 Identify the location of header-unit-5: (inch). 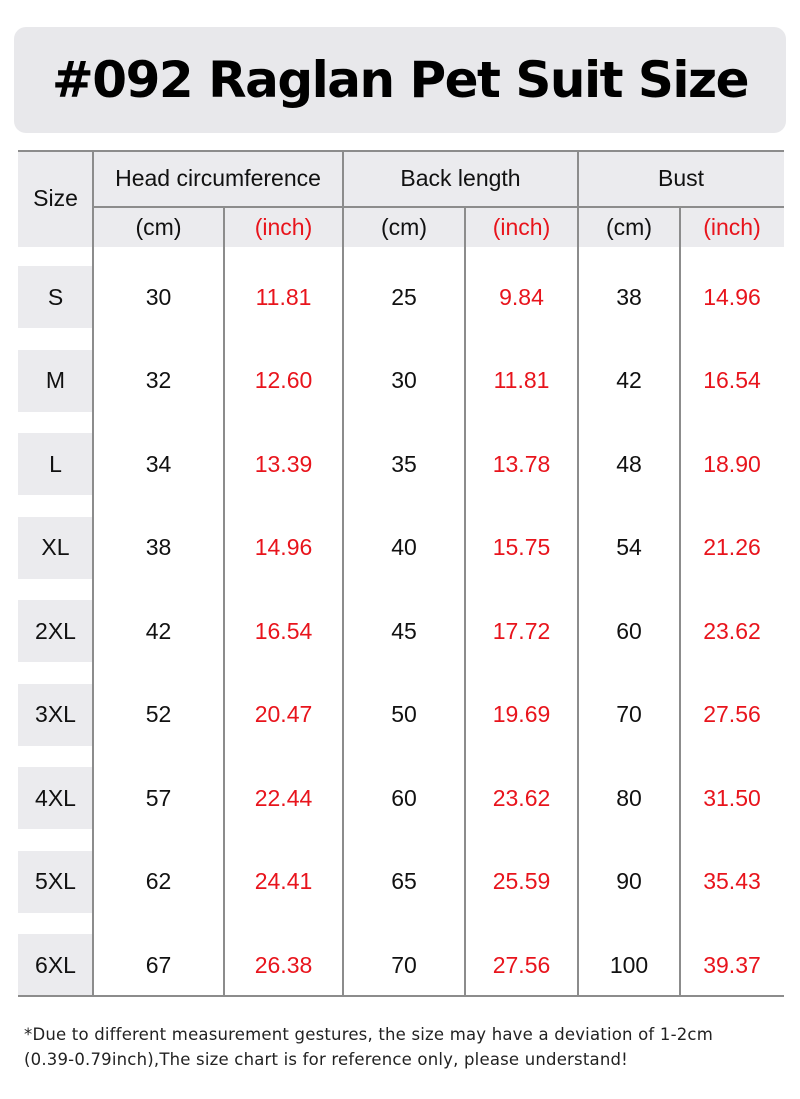
(732, 226).